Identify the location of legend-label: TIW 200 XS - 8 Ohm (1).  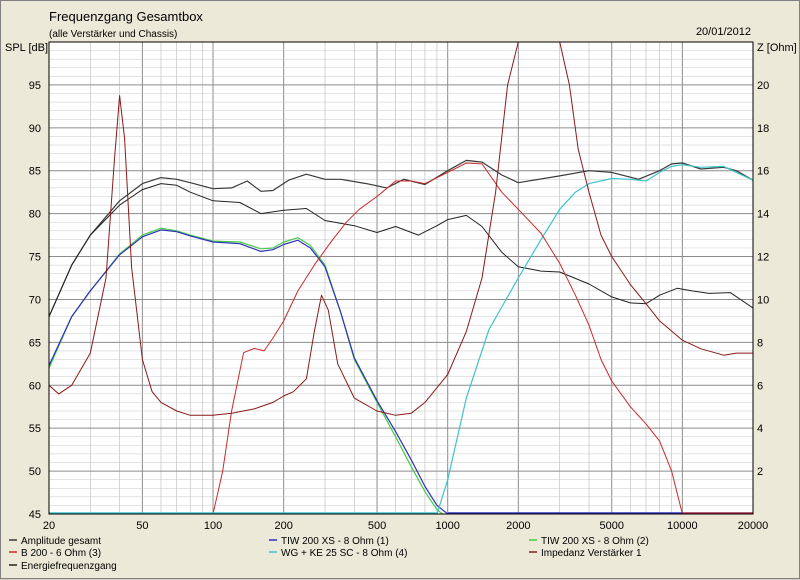
(335, 541).